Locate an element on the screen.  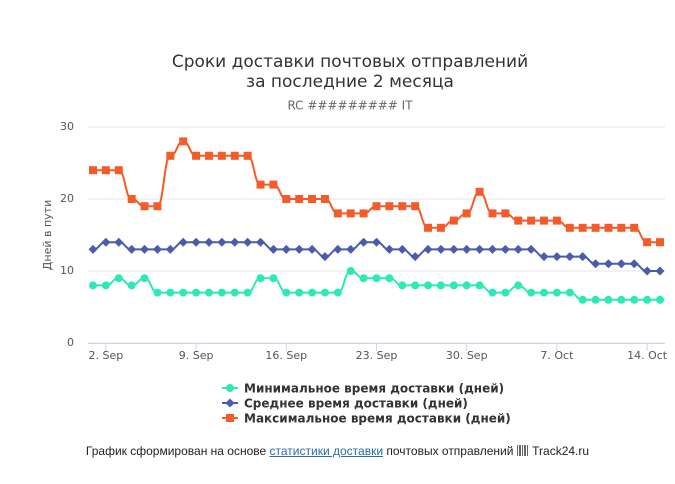
x-tick-label: 14. Oct is located at coordinates (647, 355).